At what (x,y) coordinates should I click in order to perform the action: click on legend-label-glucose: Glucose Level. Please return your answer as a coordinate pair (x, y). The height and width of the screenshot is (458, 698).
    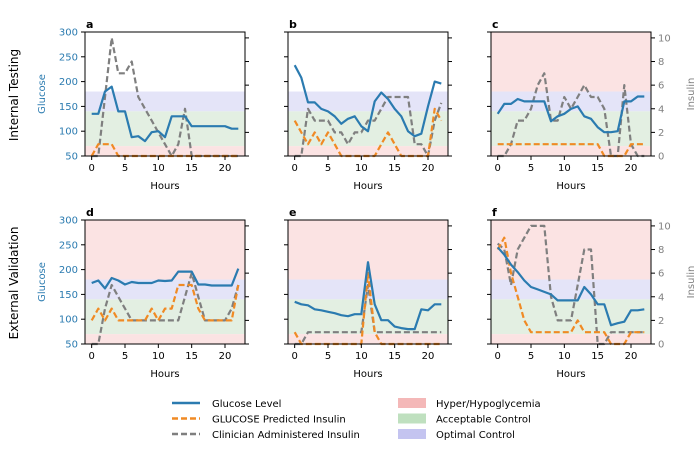
    Looking at the image, I should click on (246, 404).